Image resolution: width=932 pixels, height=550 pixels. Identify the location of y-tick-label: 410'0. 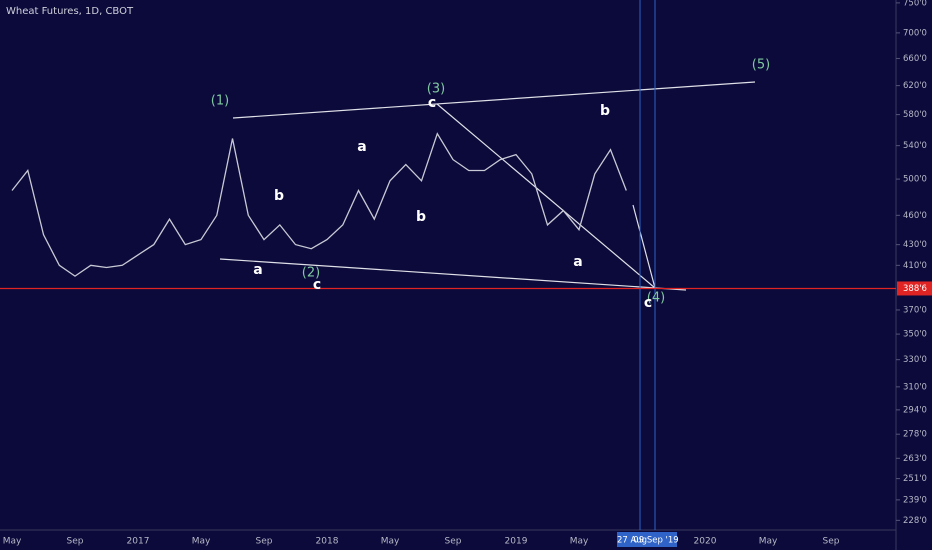
(915, 266).